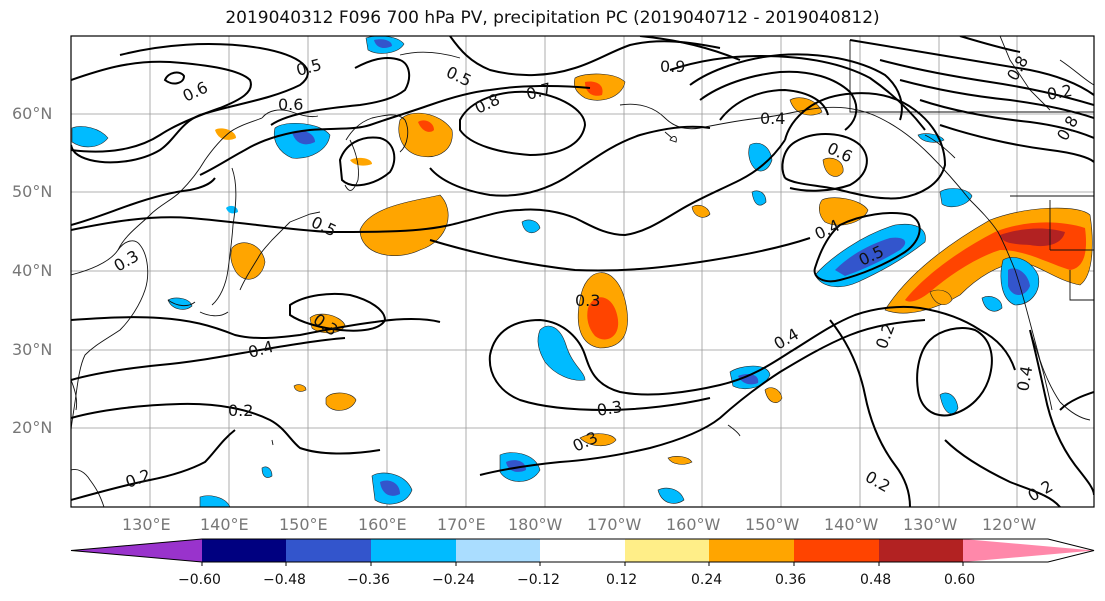  What do you see at coordinates (876, 580) in the screenshot?
I see `colorbar-tick-label: 0.48` at bounding box center [876, 580].